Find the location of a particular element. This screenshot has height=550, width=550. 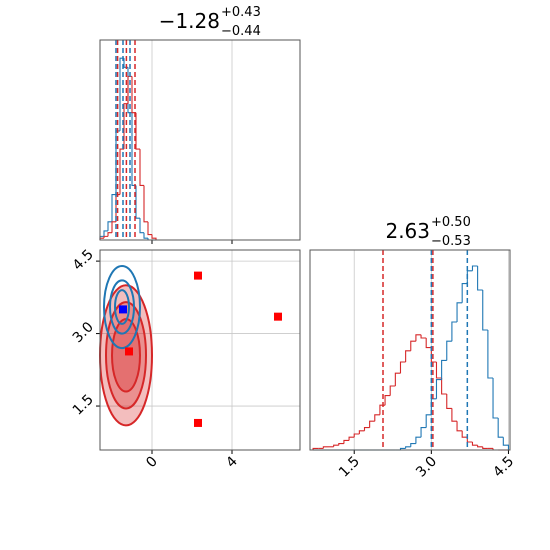

title-plus: +0.43 is located at coordinates (241, 12).